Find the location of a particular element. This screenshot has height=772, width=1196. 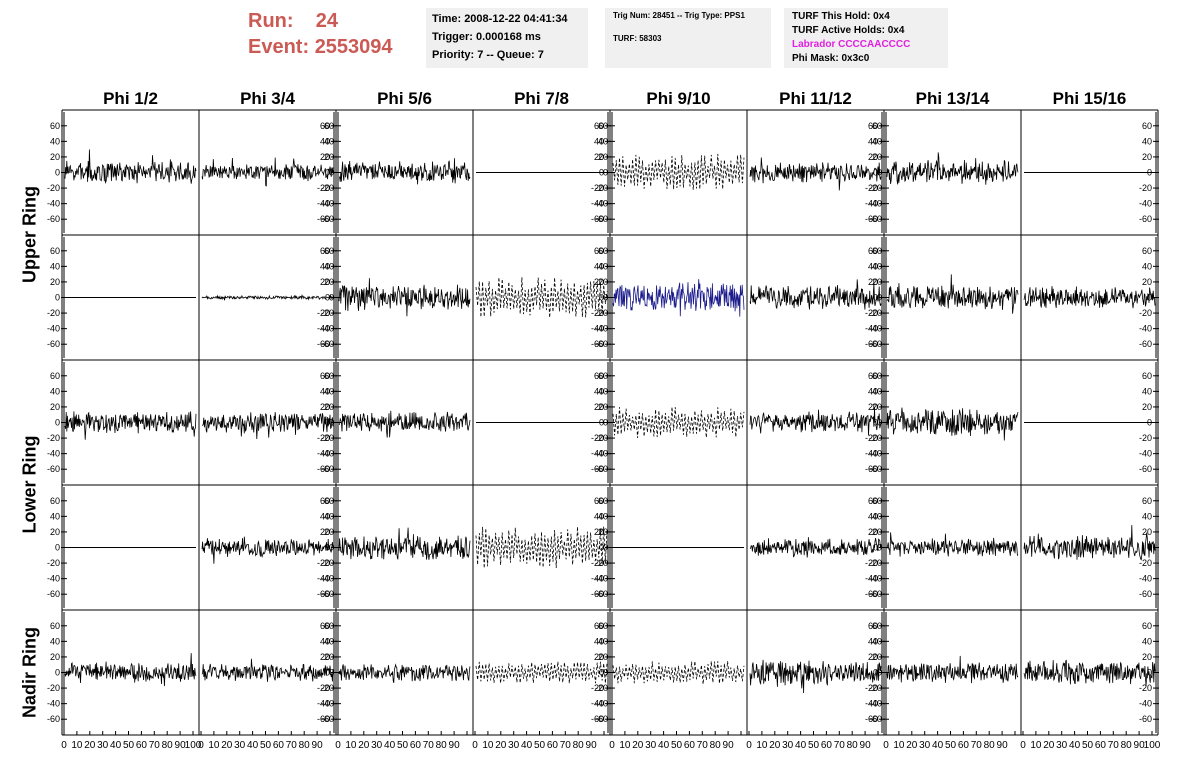

event-line: Event: 2553094 is located at coordinates (333, 47).